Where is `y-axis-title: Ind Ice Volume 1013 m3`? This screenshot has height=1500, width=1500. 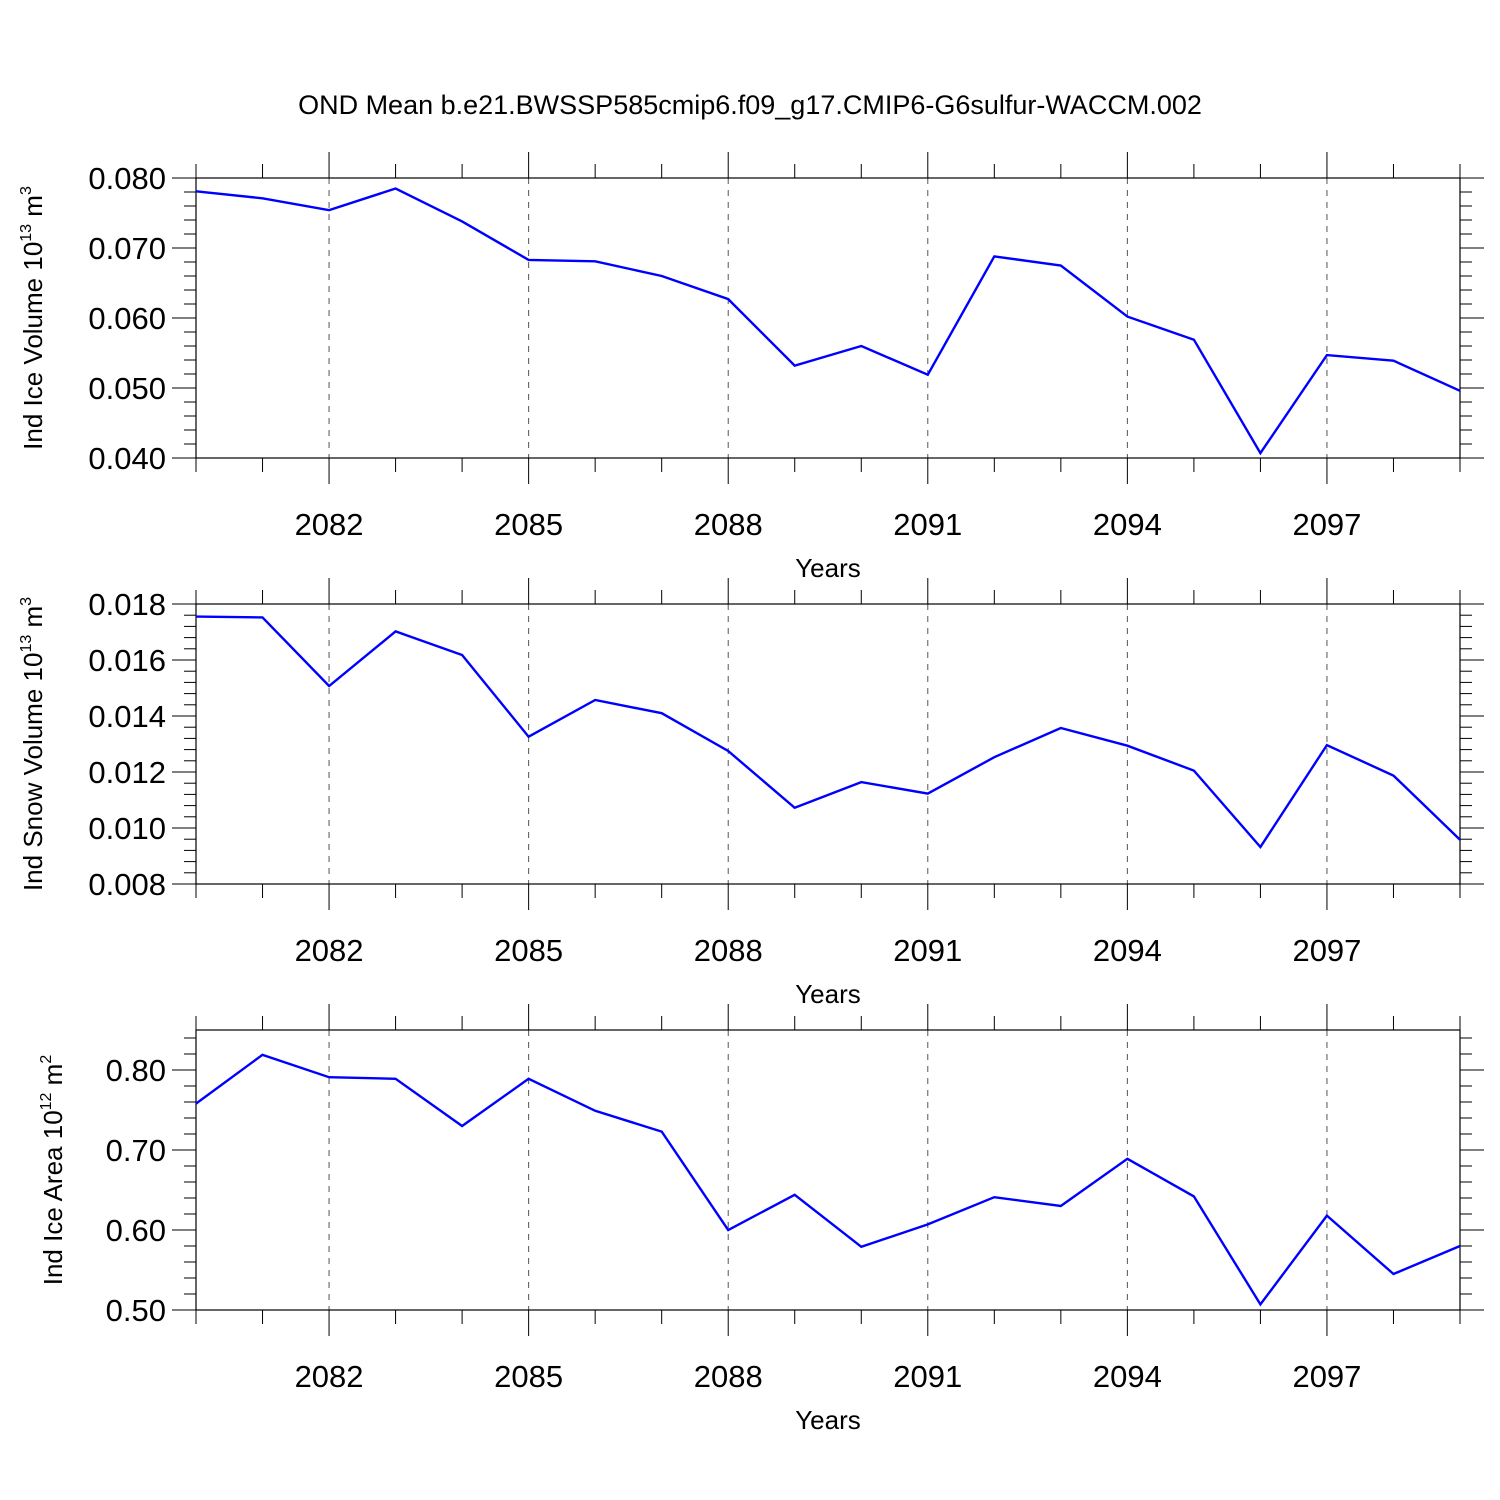 y-axis-title: Ind Ice Volume 1013 m3 is located at coordinates (33, 318).